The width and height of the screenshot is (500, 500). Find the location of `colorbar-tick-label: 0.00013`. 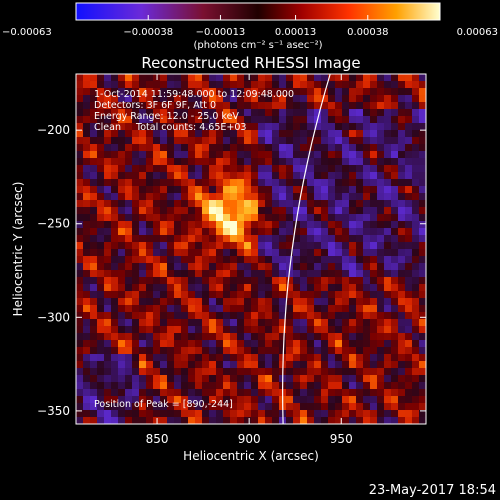

colorbar-tick-label: 0.00013 is located at coordinates (295, 32).